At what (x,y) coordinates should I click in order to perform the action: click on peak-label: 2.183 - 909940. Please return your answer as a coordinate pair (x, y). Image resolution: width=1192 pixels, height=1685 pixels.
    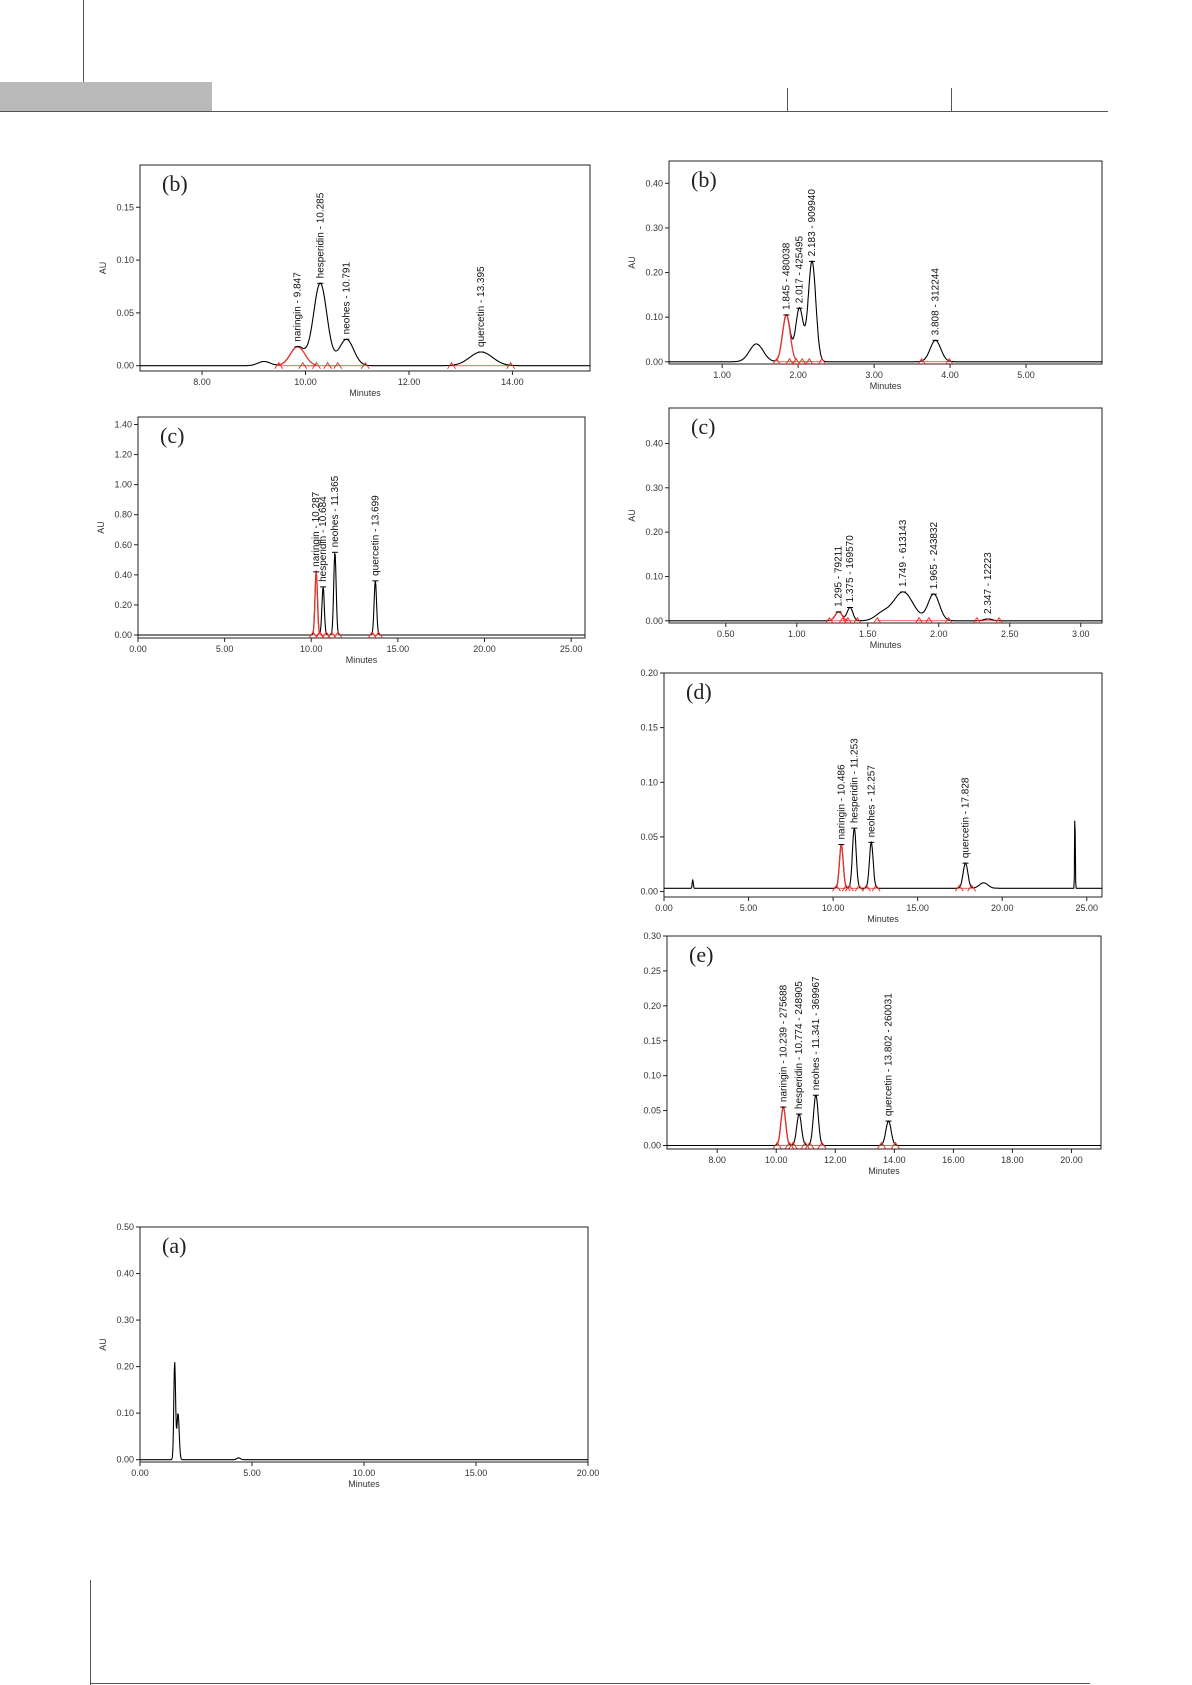
    Looking at the image, I should click on (812, 223).